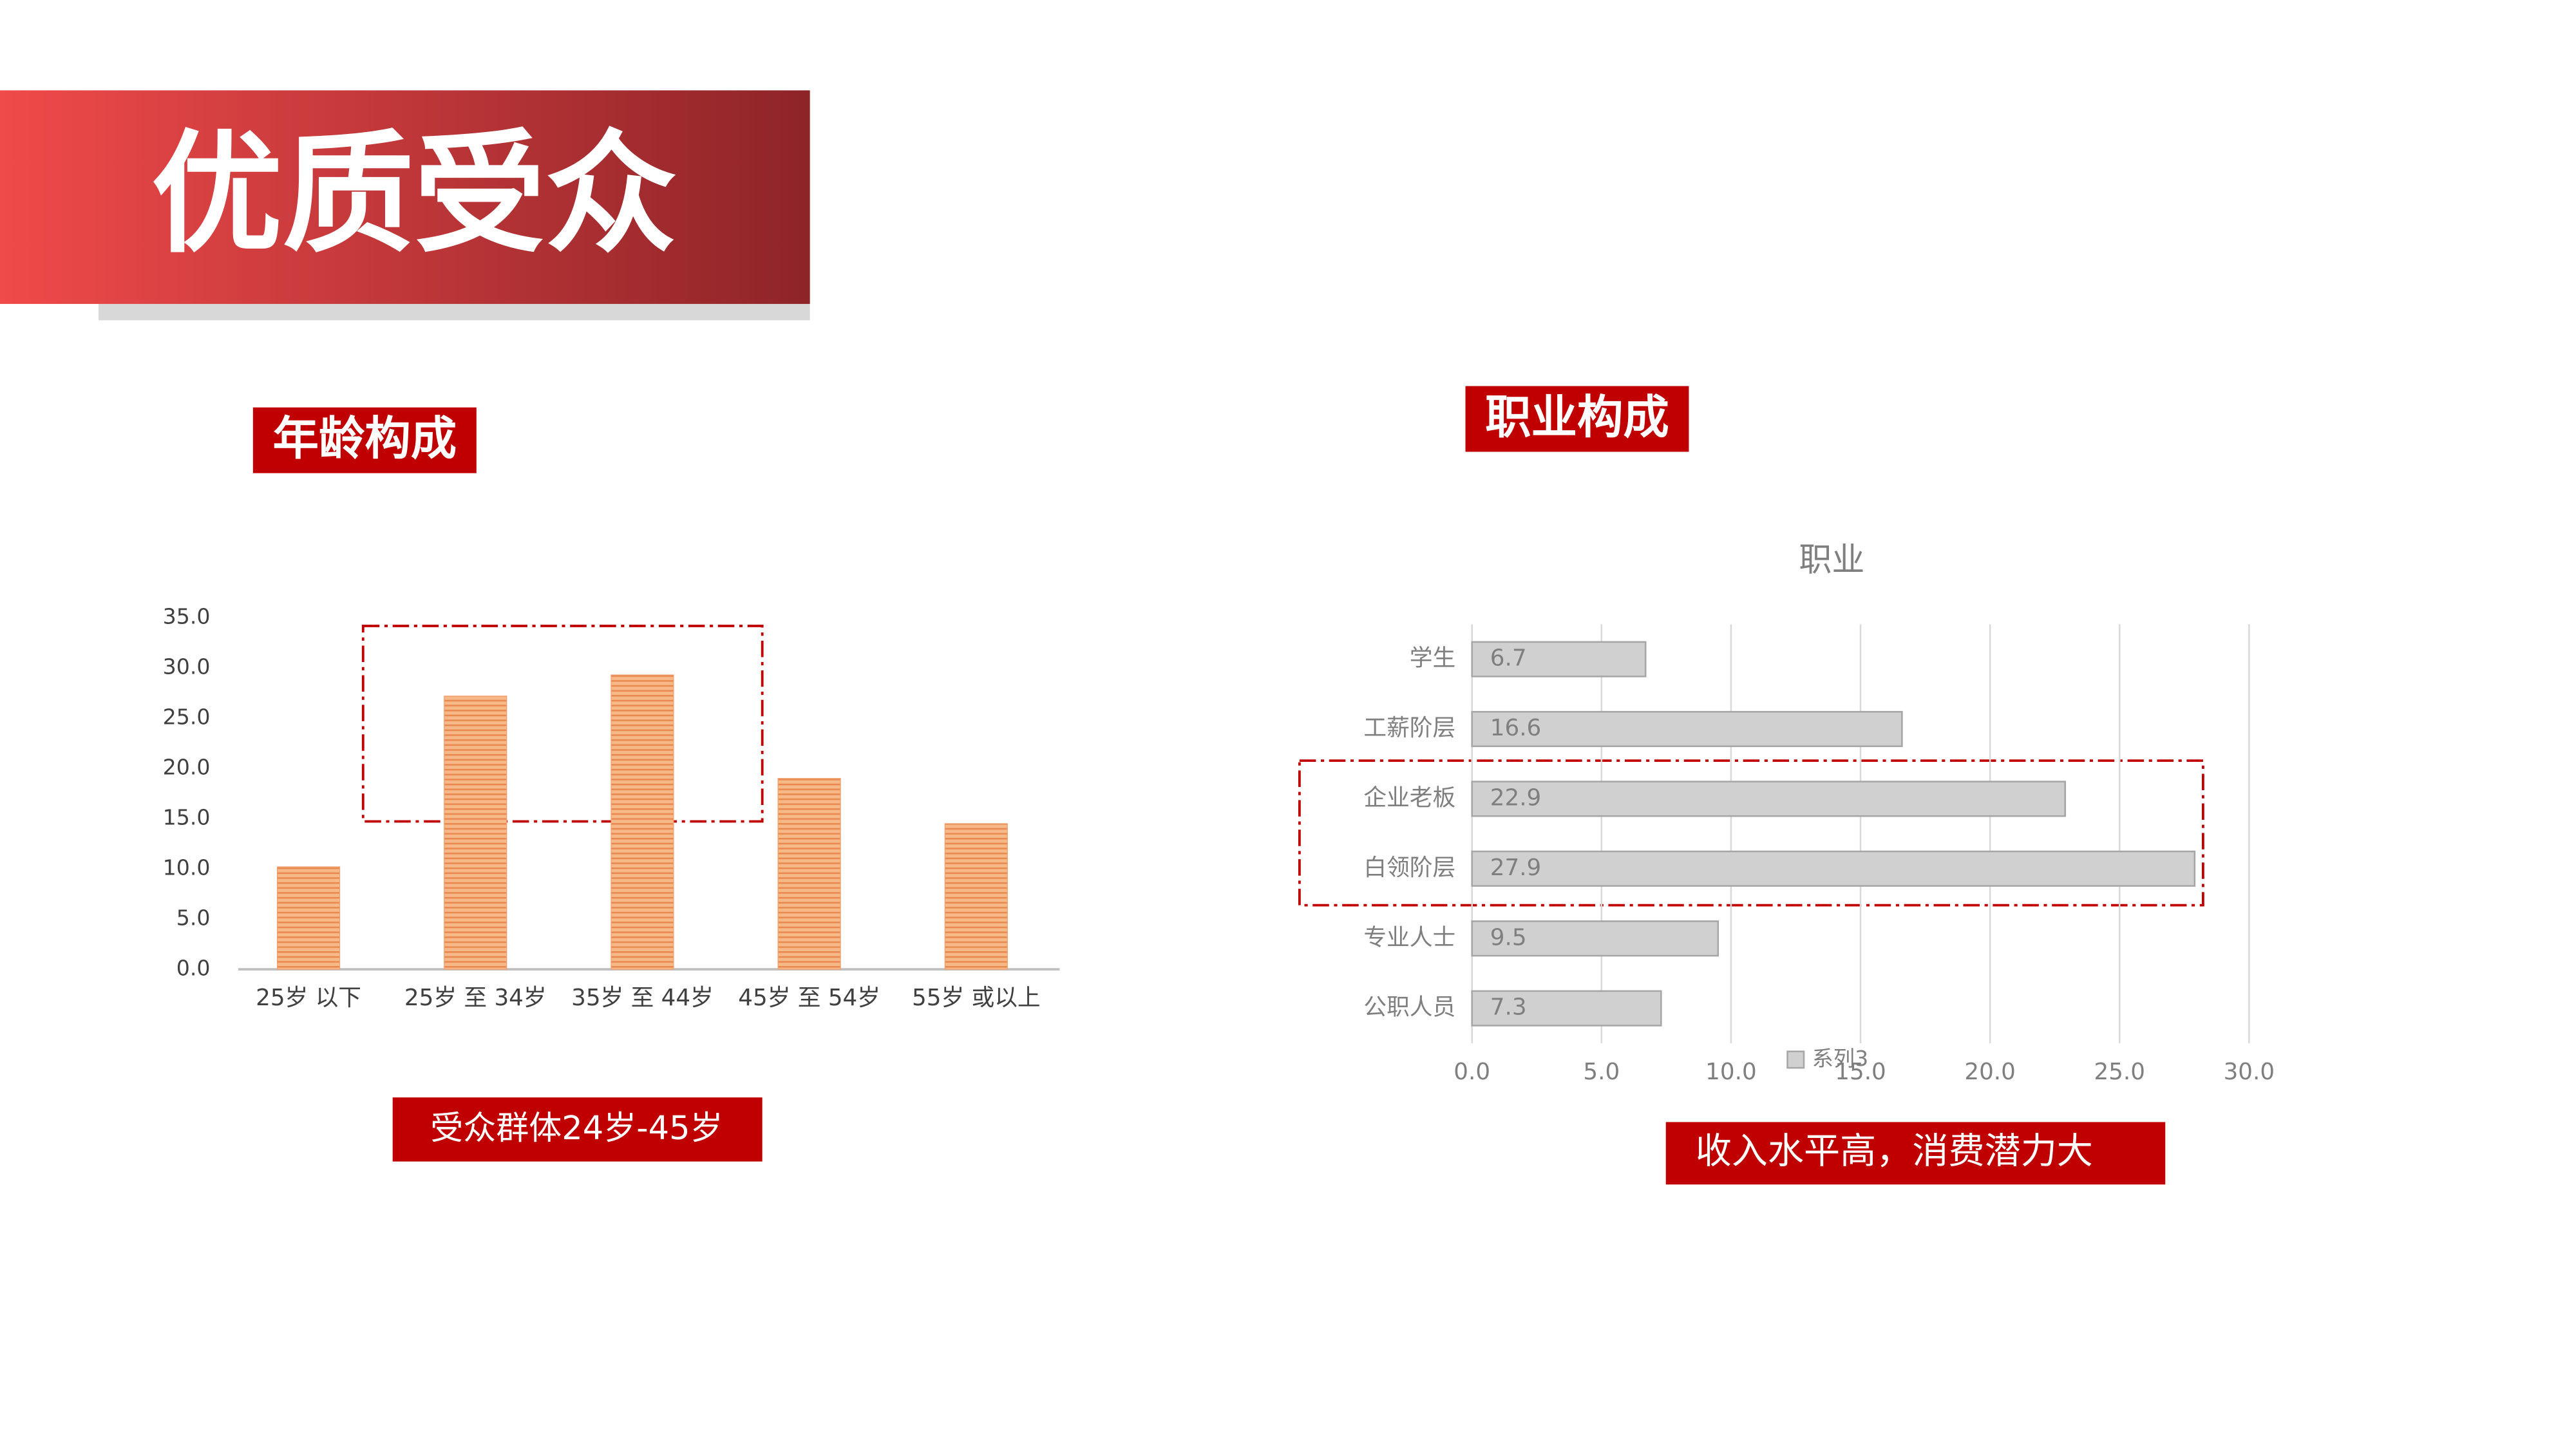  Describe the element at coordinates (642, 998) in the screenshot. I see `x-tick-label: 35岁 至 44岁` at that location.